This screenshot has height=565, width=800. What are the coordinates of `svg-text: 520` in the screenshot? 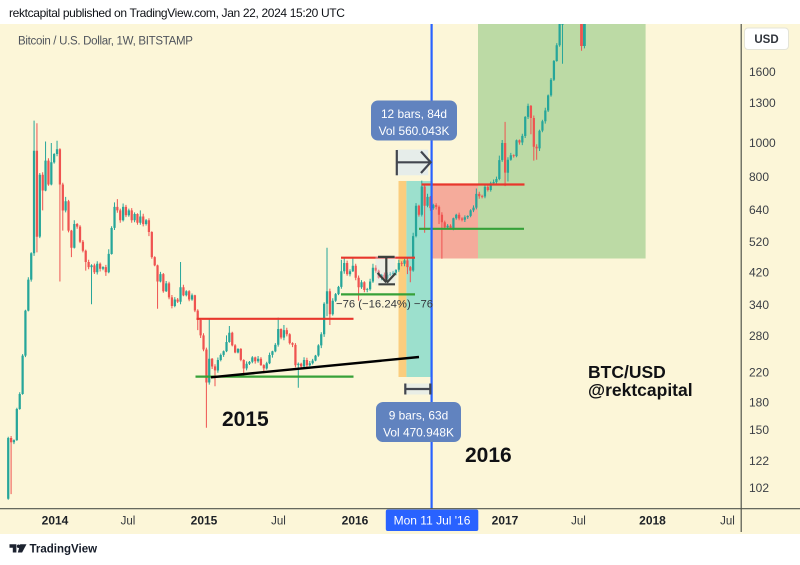 It's located at (759, 242).